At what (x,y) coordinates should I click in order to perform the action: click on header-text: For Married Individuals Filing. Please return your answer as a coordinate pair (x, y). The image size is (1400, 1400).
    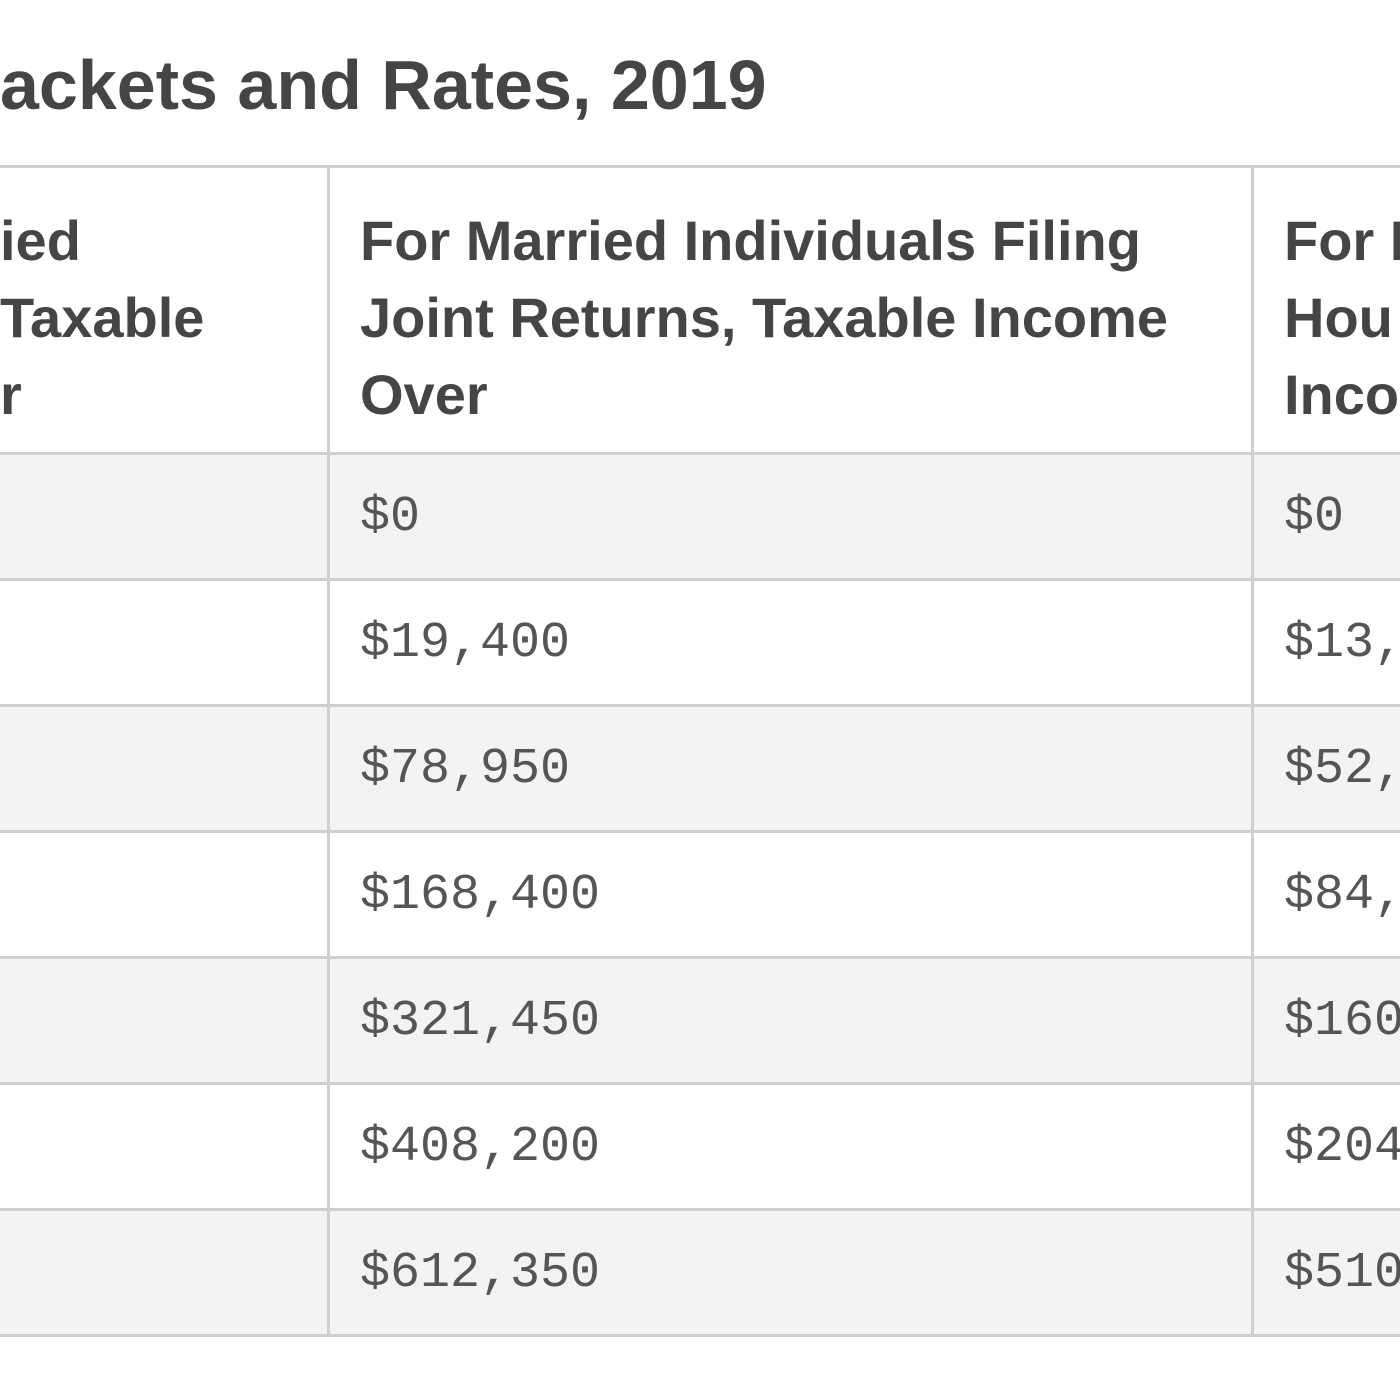
    Looking at the image, I should click on (750, 240).